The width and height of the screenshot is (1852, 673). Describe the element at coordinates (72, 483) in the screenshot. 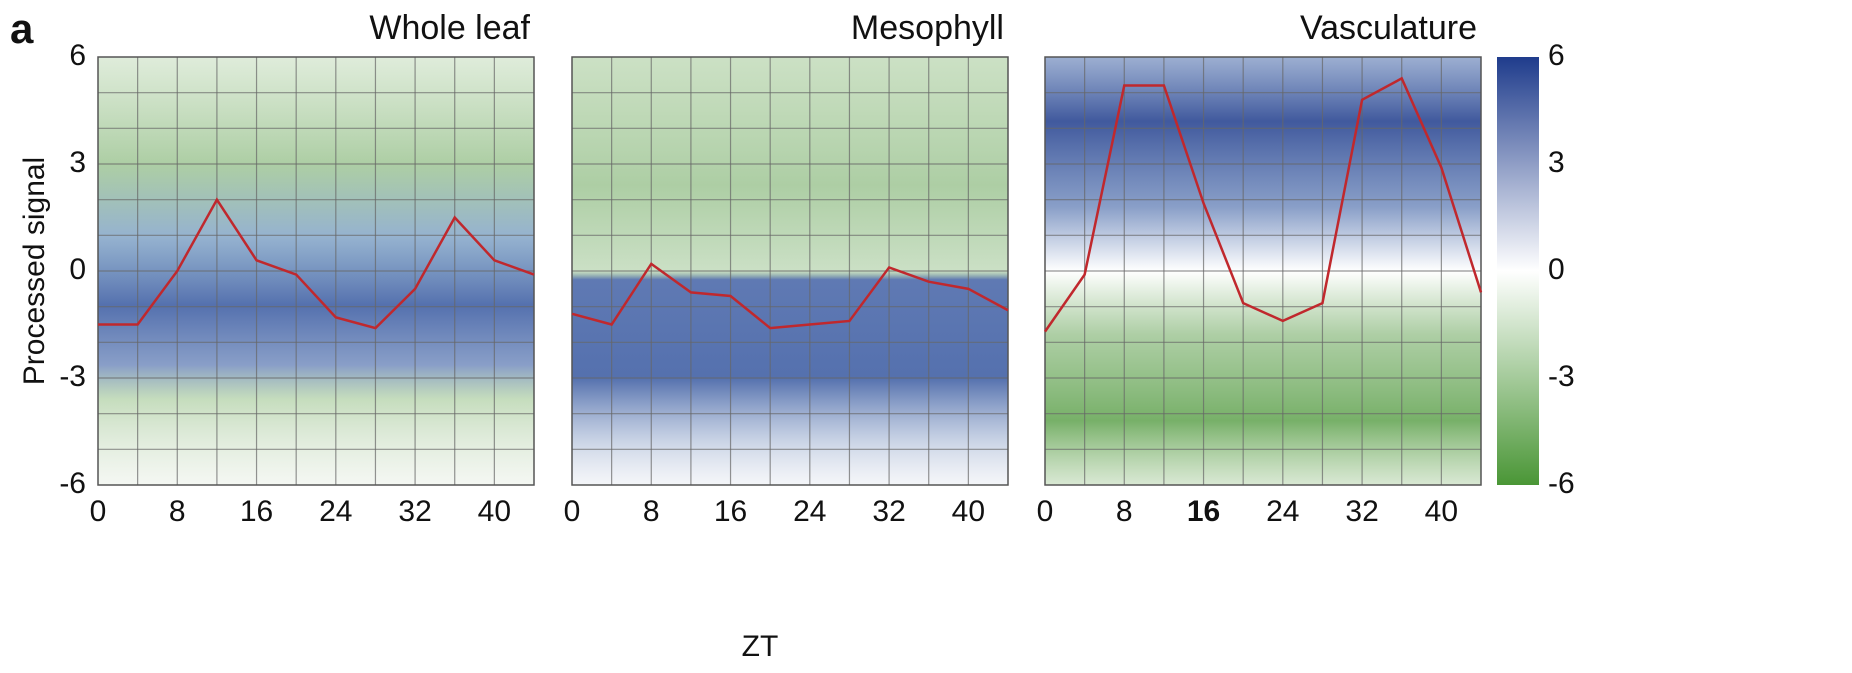

I see `y-tick-label: -6` at that location.